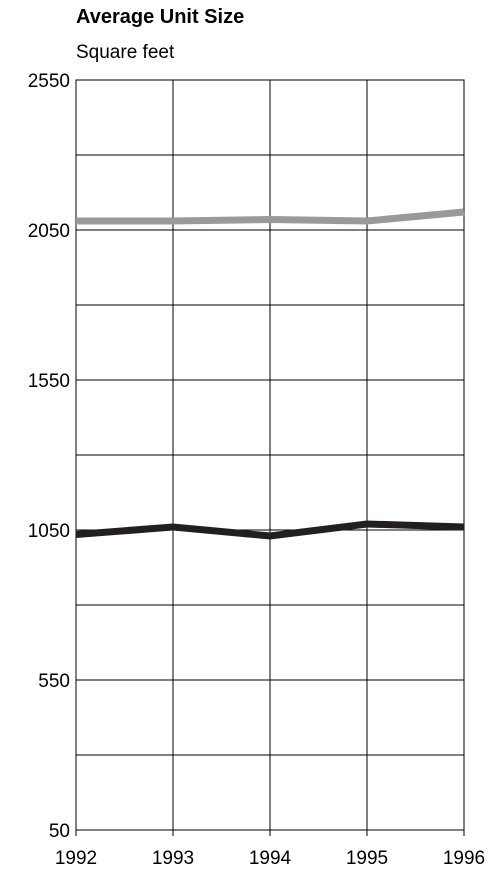 This screenshot has height=880, width=491. I want to click on chart-title: Average Unit Size, so click(160, 17).